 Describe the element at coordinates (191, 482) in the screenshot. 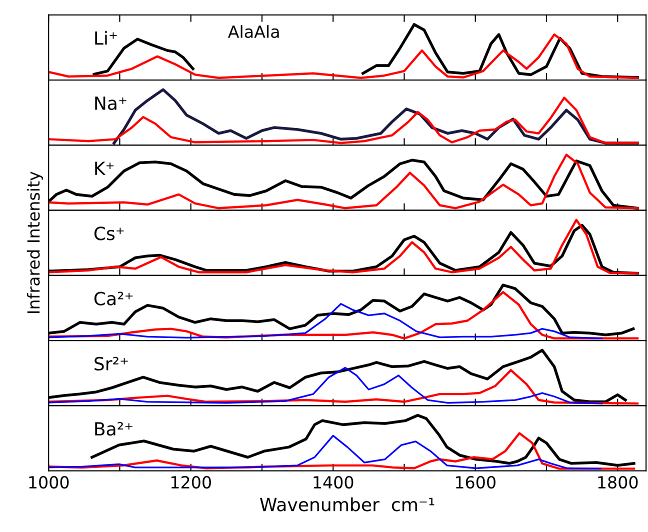

I see `x-tick-label: 1200` at that location.